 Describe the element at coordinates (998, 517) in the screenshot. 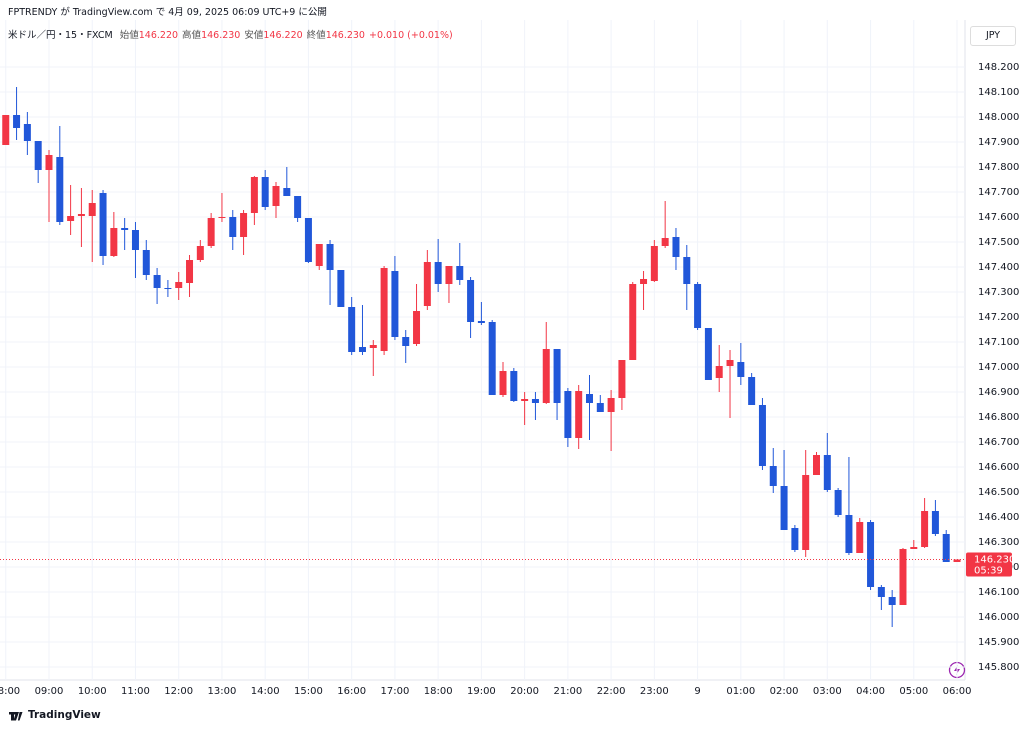

I see `y-tick-label: 146.400` at that location.